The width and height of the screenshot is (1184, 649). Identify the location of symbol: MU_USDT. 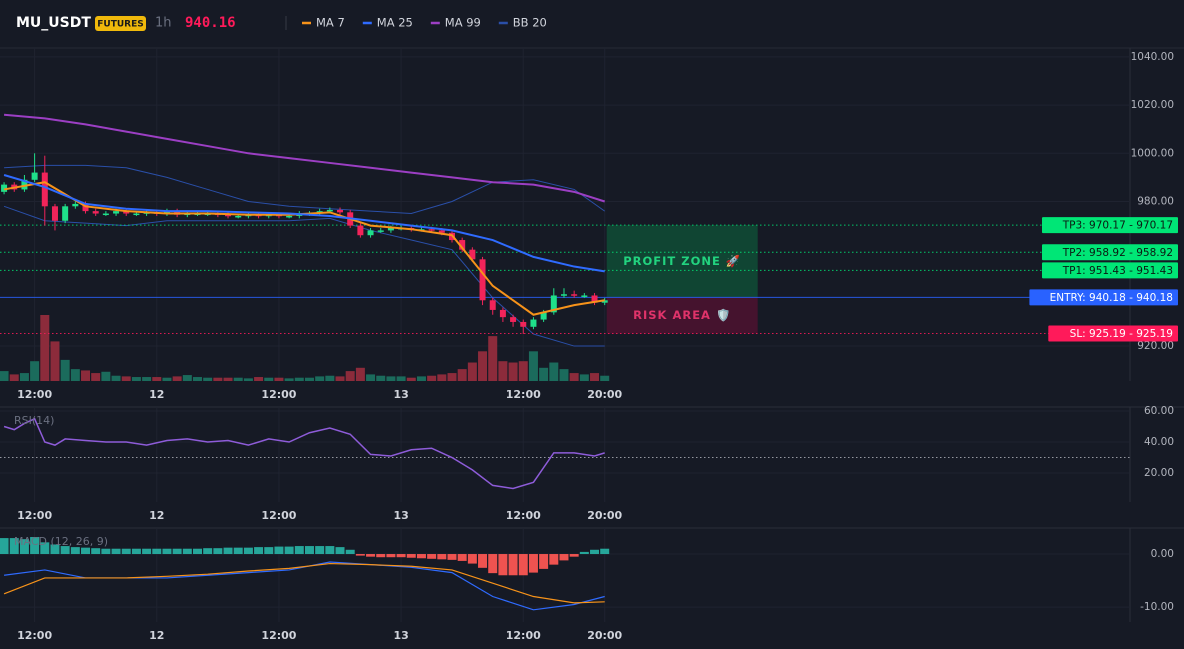
(53, 23).